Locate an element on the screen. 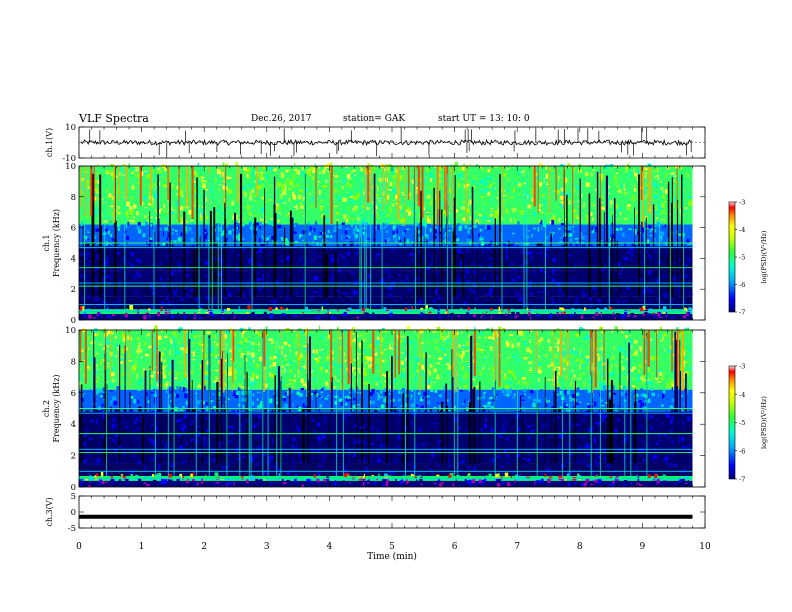 The width and height of the screenshot is (792, 612). spectro-streak is located at coordinates (495, 257).